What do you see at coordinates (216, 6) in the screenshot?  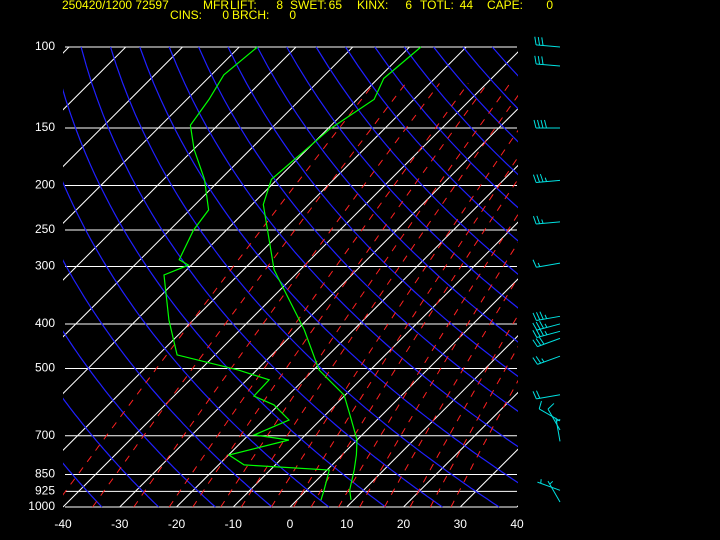 I see `site: MFR` at bounding box center [216, 6].